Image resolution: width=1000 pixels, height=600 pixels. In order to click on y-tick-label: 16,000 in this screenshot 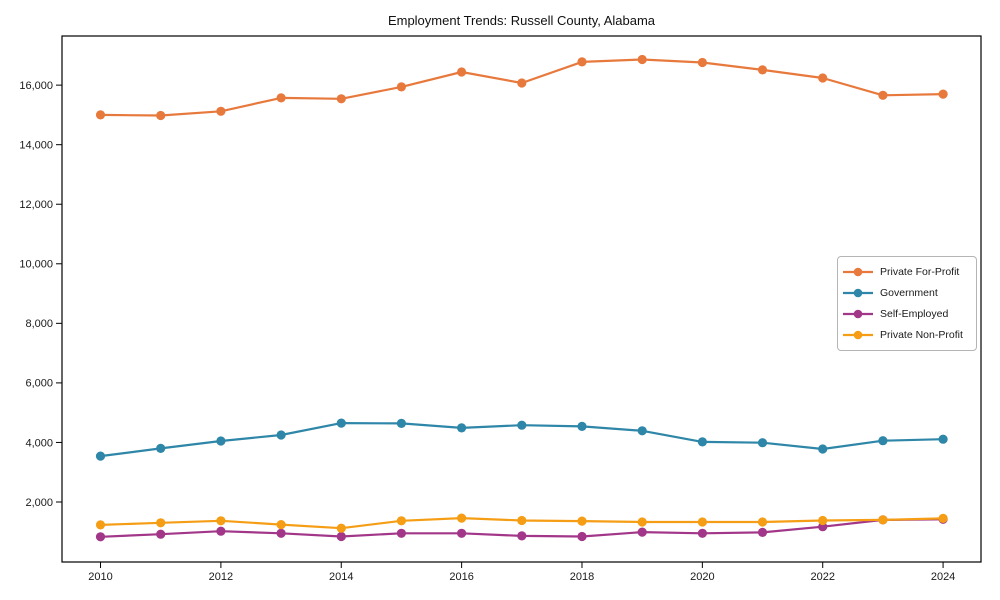, I will do `click(36, 86)`.